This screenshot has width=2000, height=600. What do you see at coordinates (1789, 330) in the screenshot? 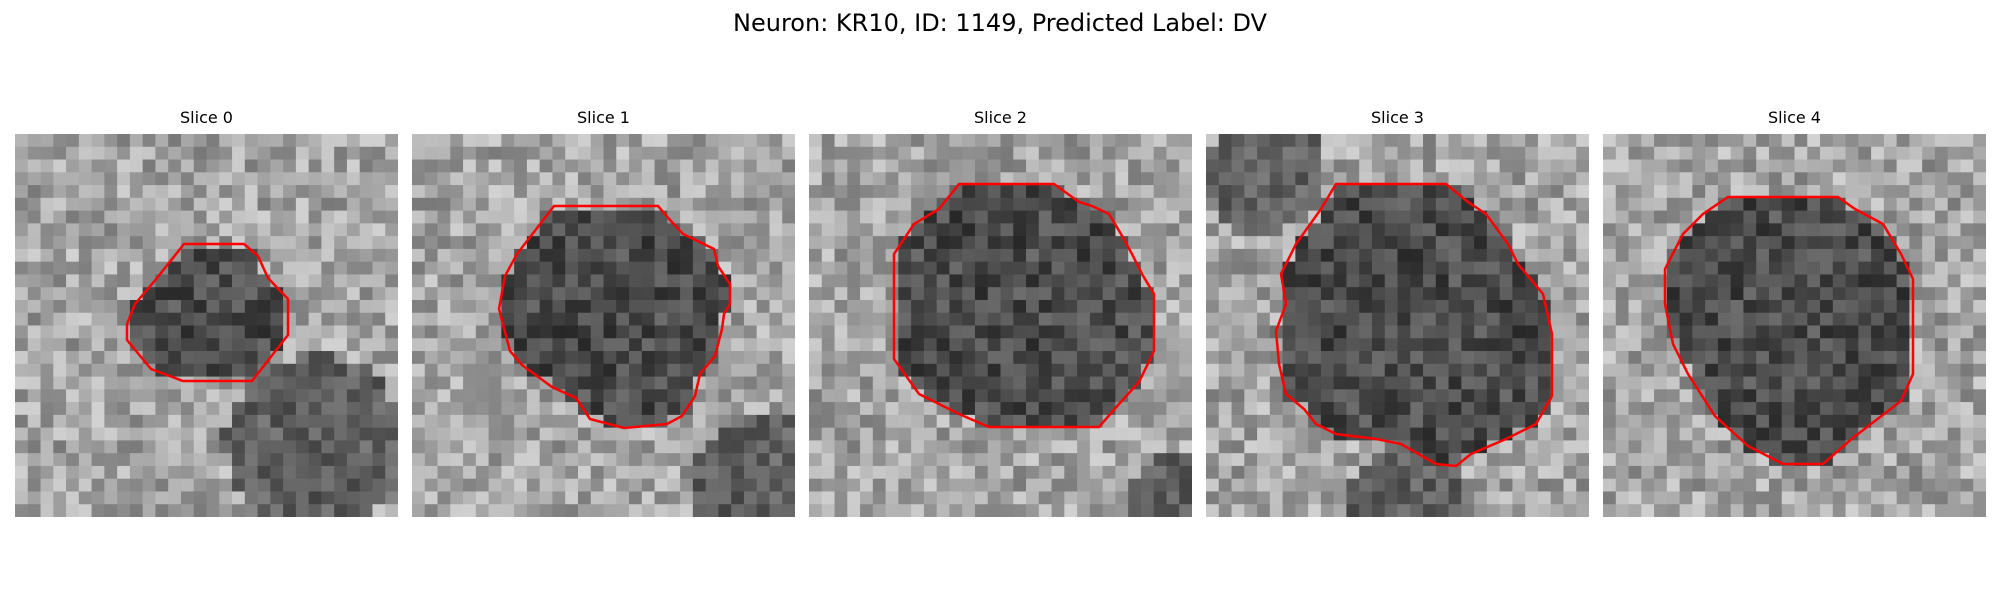
I see `slice-4-contour` at bounding box center [1789, 330].